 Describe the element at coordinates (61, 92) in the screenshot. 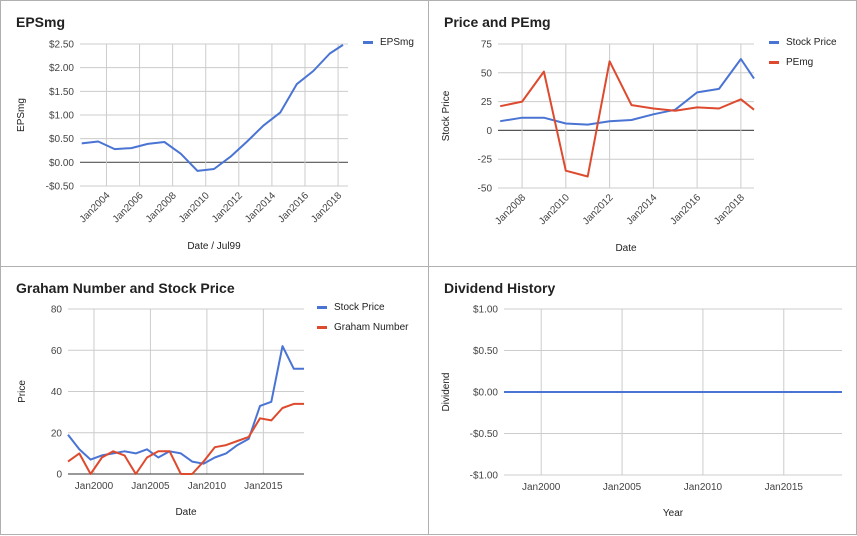

I see `y-tick-label: $1.50` at that location.